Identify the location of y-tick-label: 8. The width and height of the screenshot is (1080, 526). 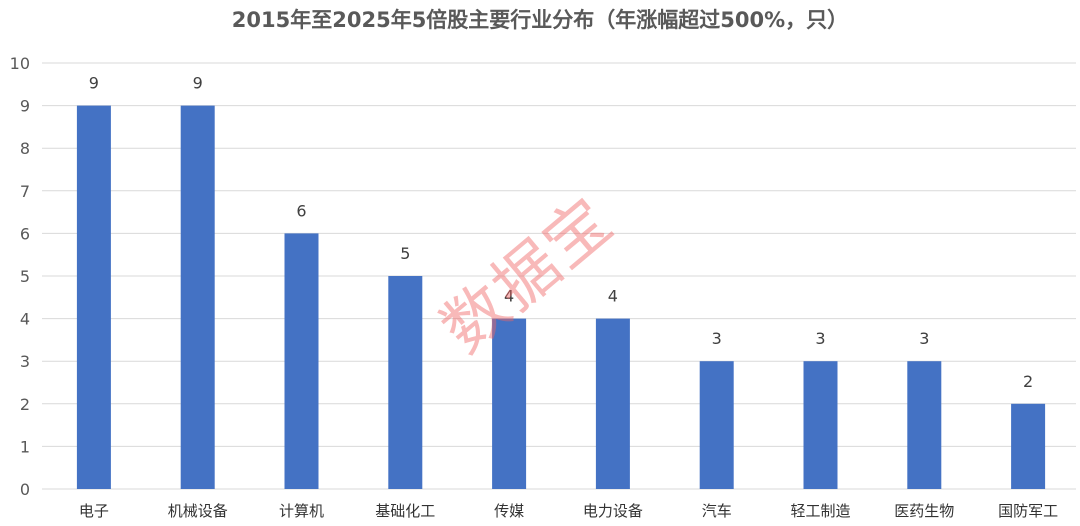
(25, 148).